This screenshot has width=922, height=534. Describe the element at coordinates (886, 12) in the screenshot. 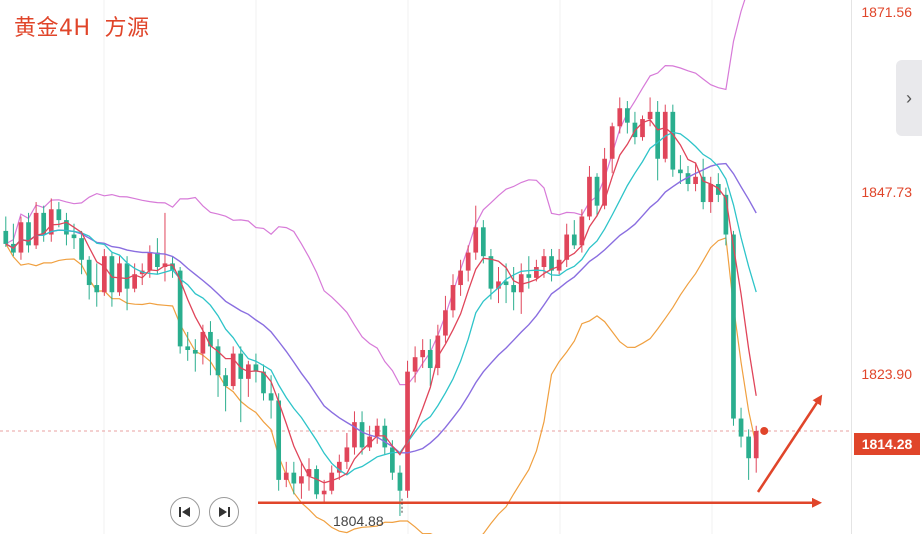

I see `tick-label-1871: 1871.56` at that location.